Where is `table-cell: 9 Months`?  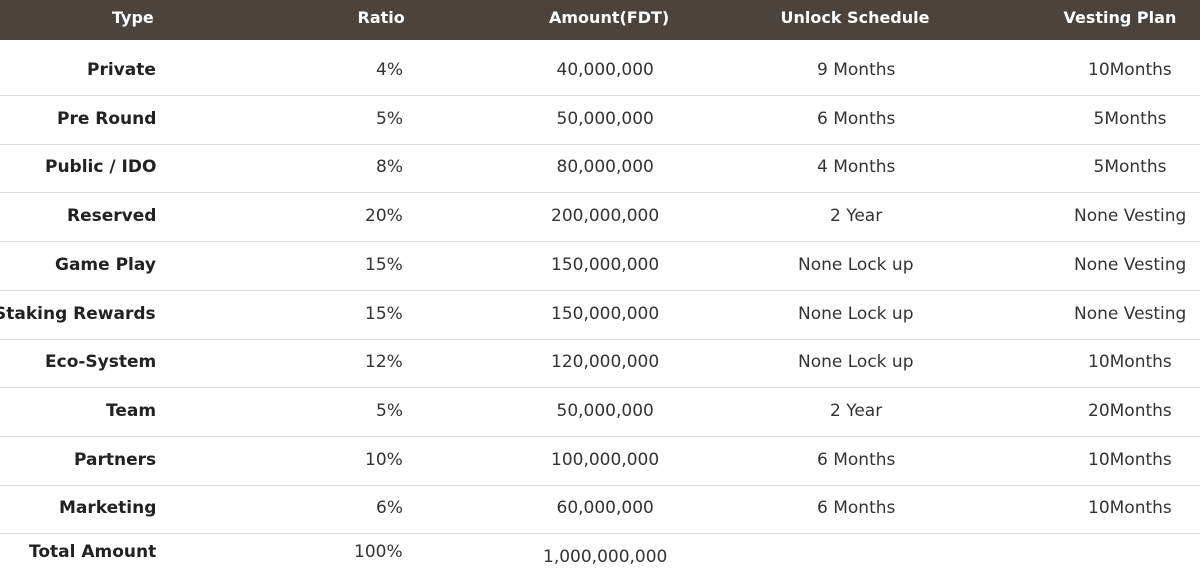
table-cell: 9 Months is located at coordinates (856, 70).